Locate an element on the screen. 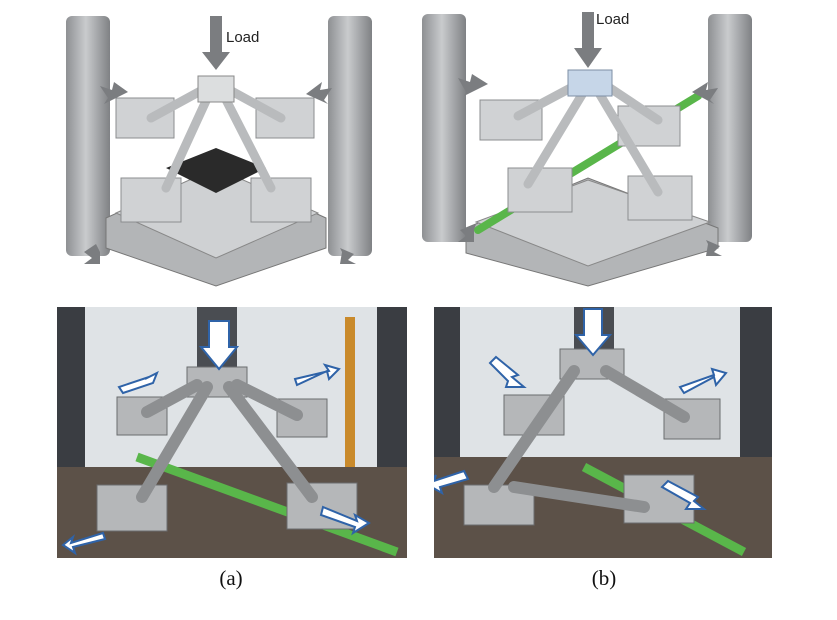 This screenshot has width=837, height=620. green-rod is located at coordinates (267, 504).